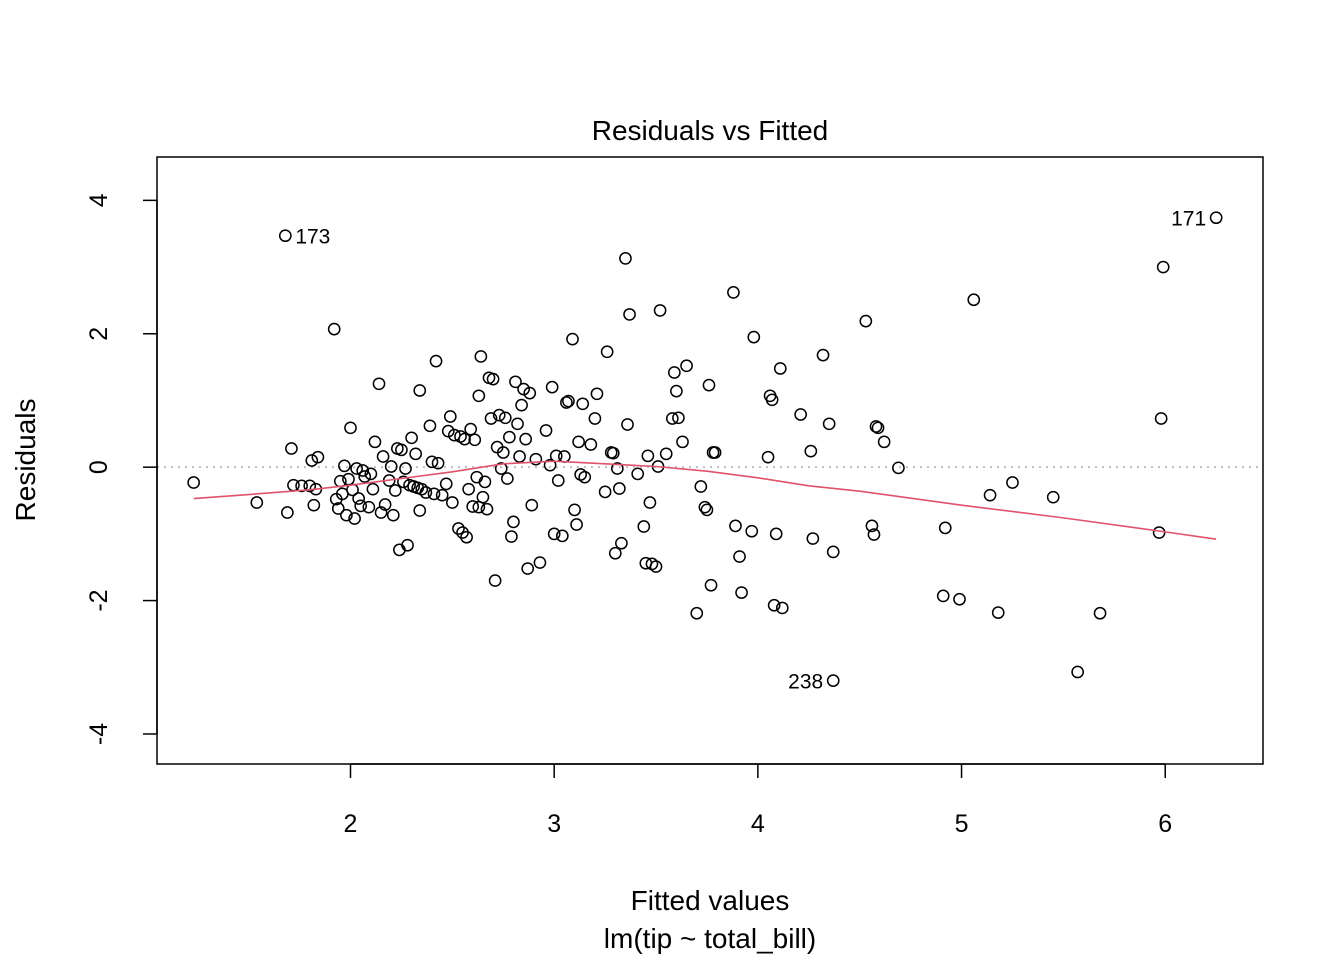  I want to click on y-tick-label: 0, so click(99, 467).